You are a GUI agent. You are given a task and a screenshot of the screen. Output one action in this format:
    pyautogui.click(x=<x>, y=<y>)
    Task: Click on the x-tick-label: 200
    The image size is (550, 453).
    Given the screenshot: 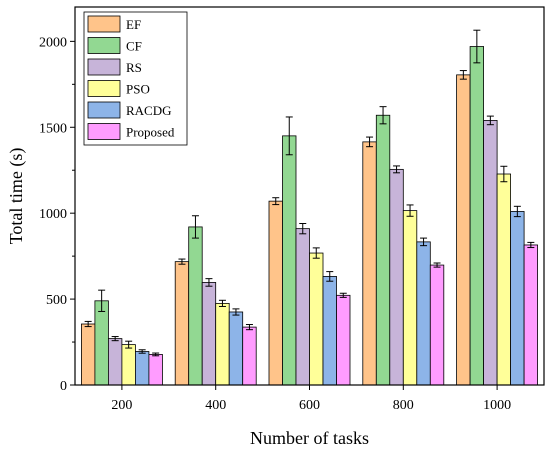 What is the action you would take?
    pyautogui.click(x=121, y=405)
    